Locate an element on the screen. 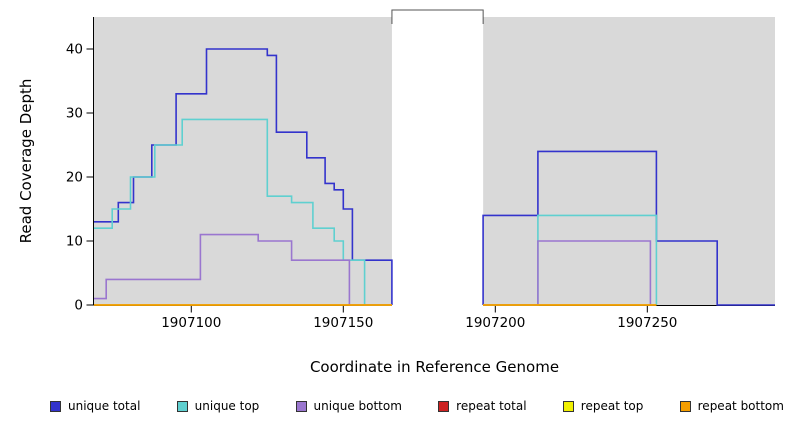 This screenshot has height=432, width=792. legend-item-repeat-total: repeat total is located at coordinates (482, 406).